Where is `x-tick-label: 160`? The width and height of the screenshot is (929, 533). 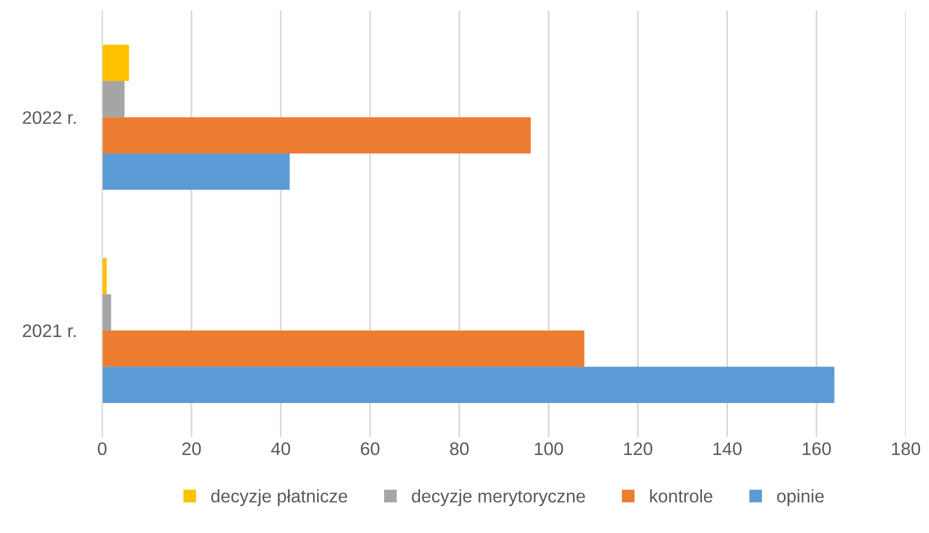
x-tick-label: 160 is located at coordinates (816, 449).